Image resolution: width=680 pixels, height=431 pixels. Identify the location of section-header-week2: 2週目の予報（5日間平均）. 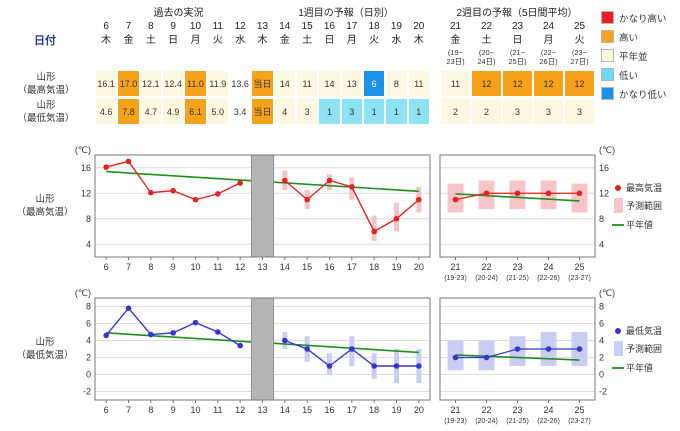
(517, 13).